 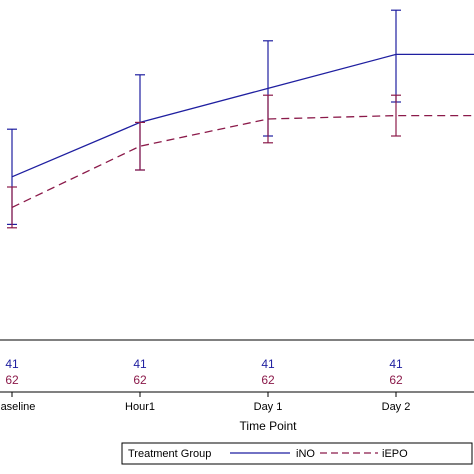 I want to click on legend-label-ino: iNO, so click(x=305, y=454).